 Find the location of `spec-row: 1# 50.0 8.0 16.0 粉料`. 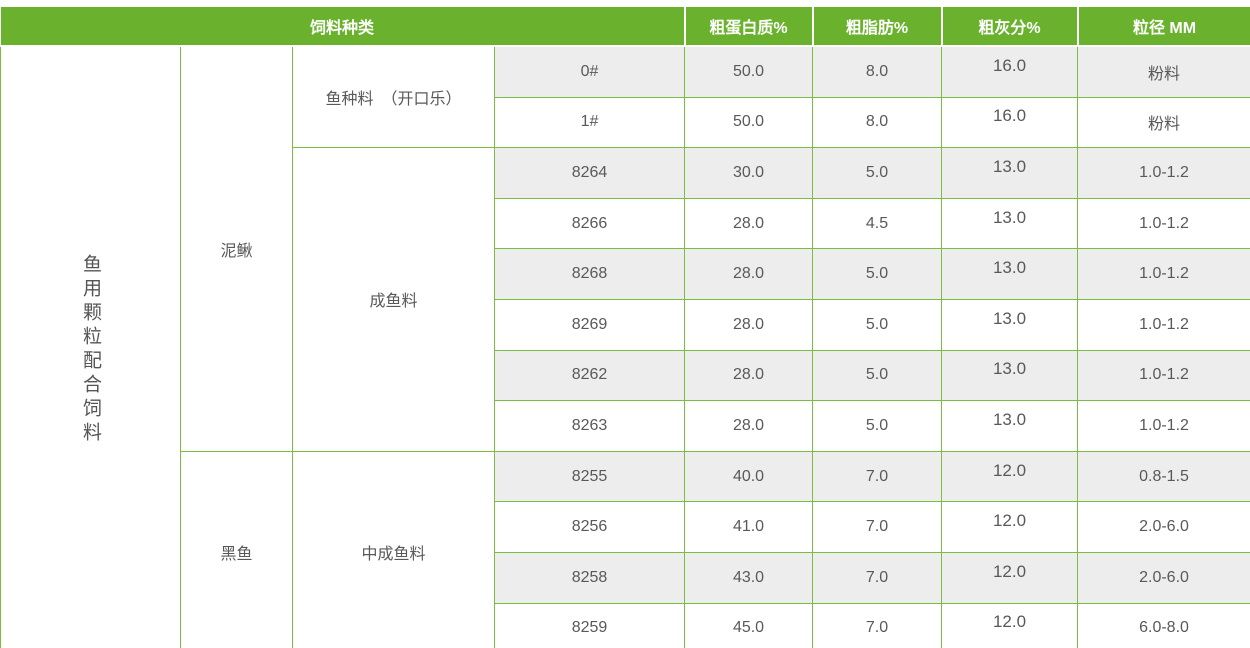

spec-row: 1# 50.0 8.0 16.0 粉料 is located at coordinates (625, 122).